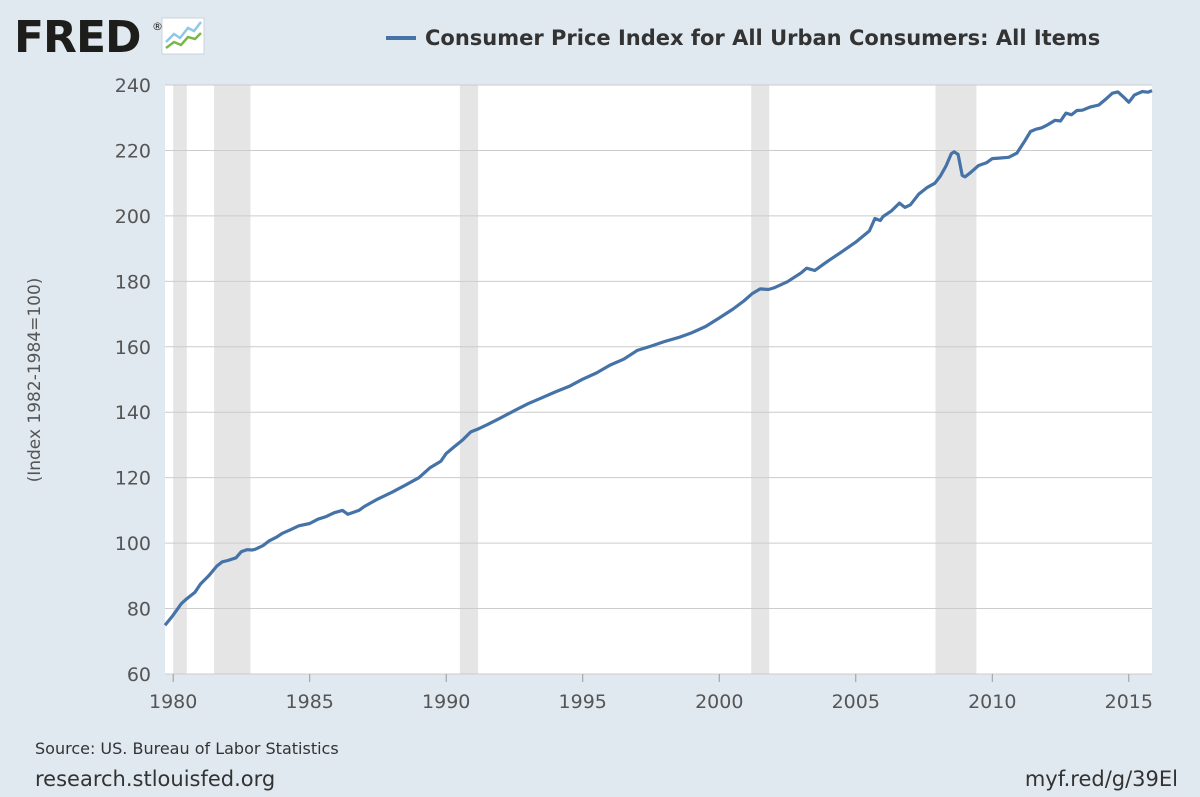 The height and width of the screenshot is (797, 1200). I want to click on registered-mark: ®, so click(157, 26).